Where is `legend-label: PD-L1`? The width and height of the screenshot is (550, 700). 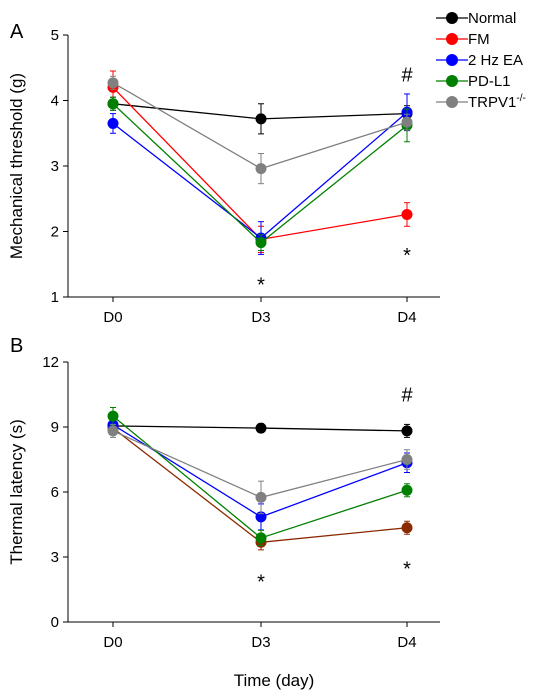 legend-label: PD-L1 is located at coordinates (489, 81).